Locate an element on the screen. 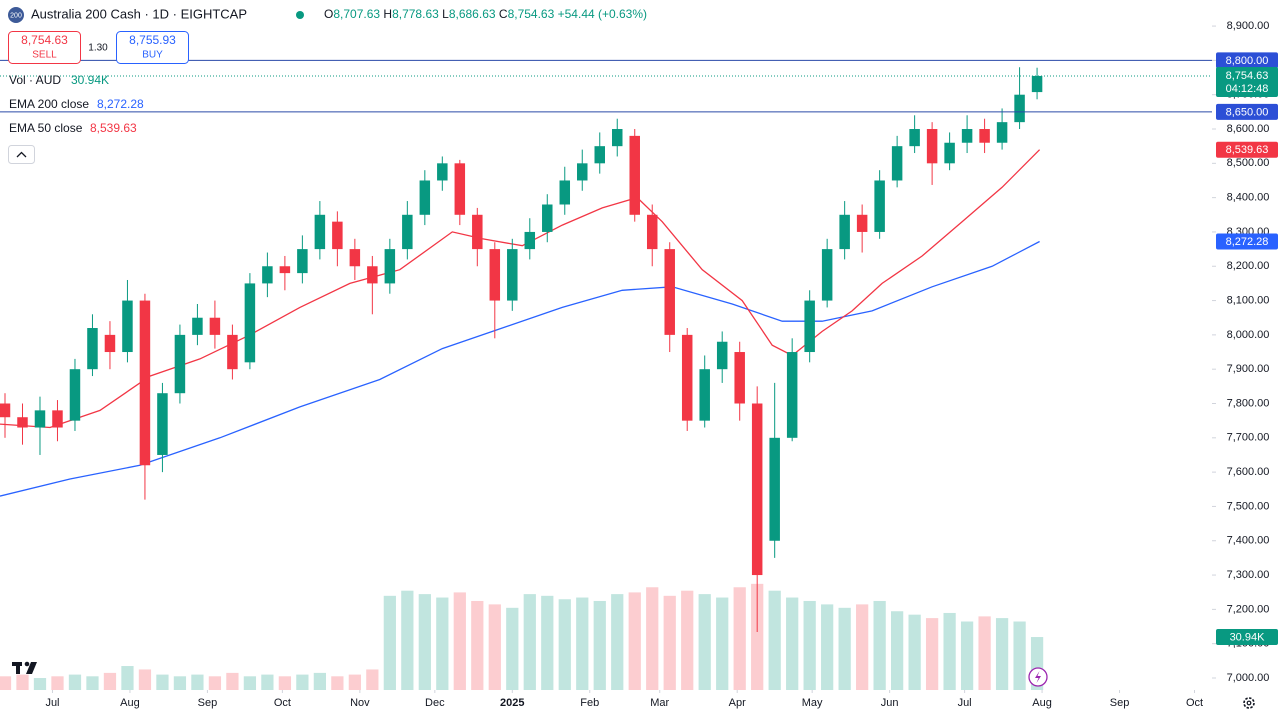  y-tick-label: 8,100.00 is located at coordinates (1248, 300).